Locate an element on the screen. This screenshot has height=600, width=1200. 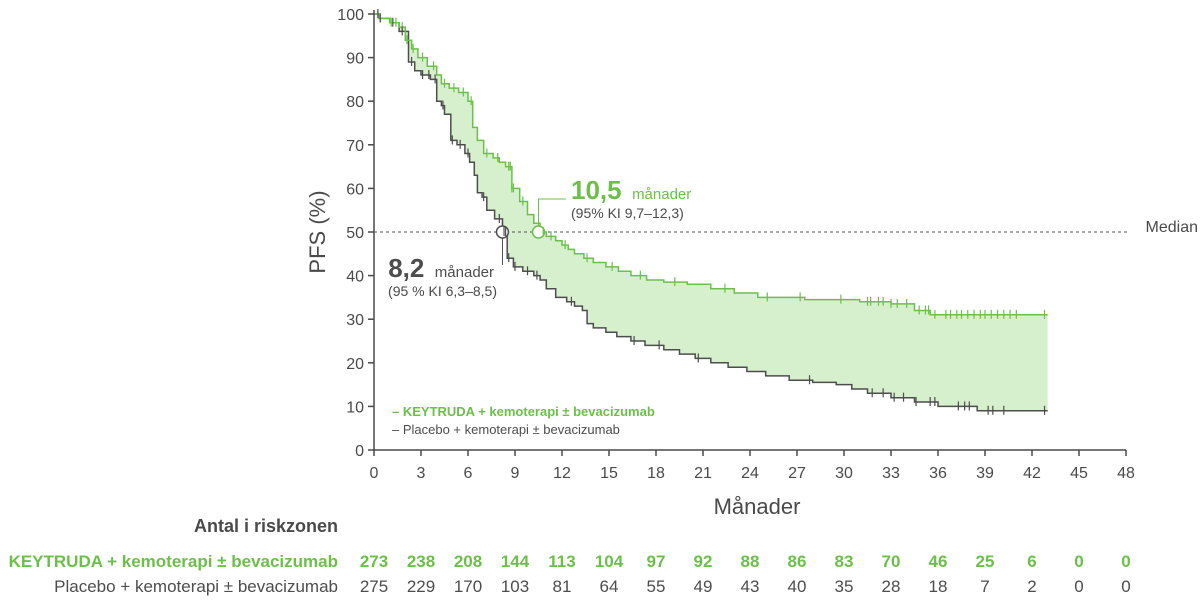
risk-value-control: 81 is located at coordinates (562, 586).